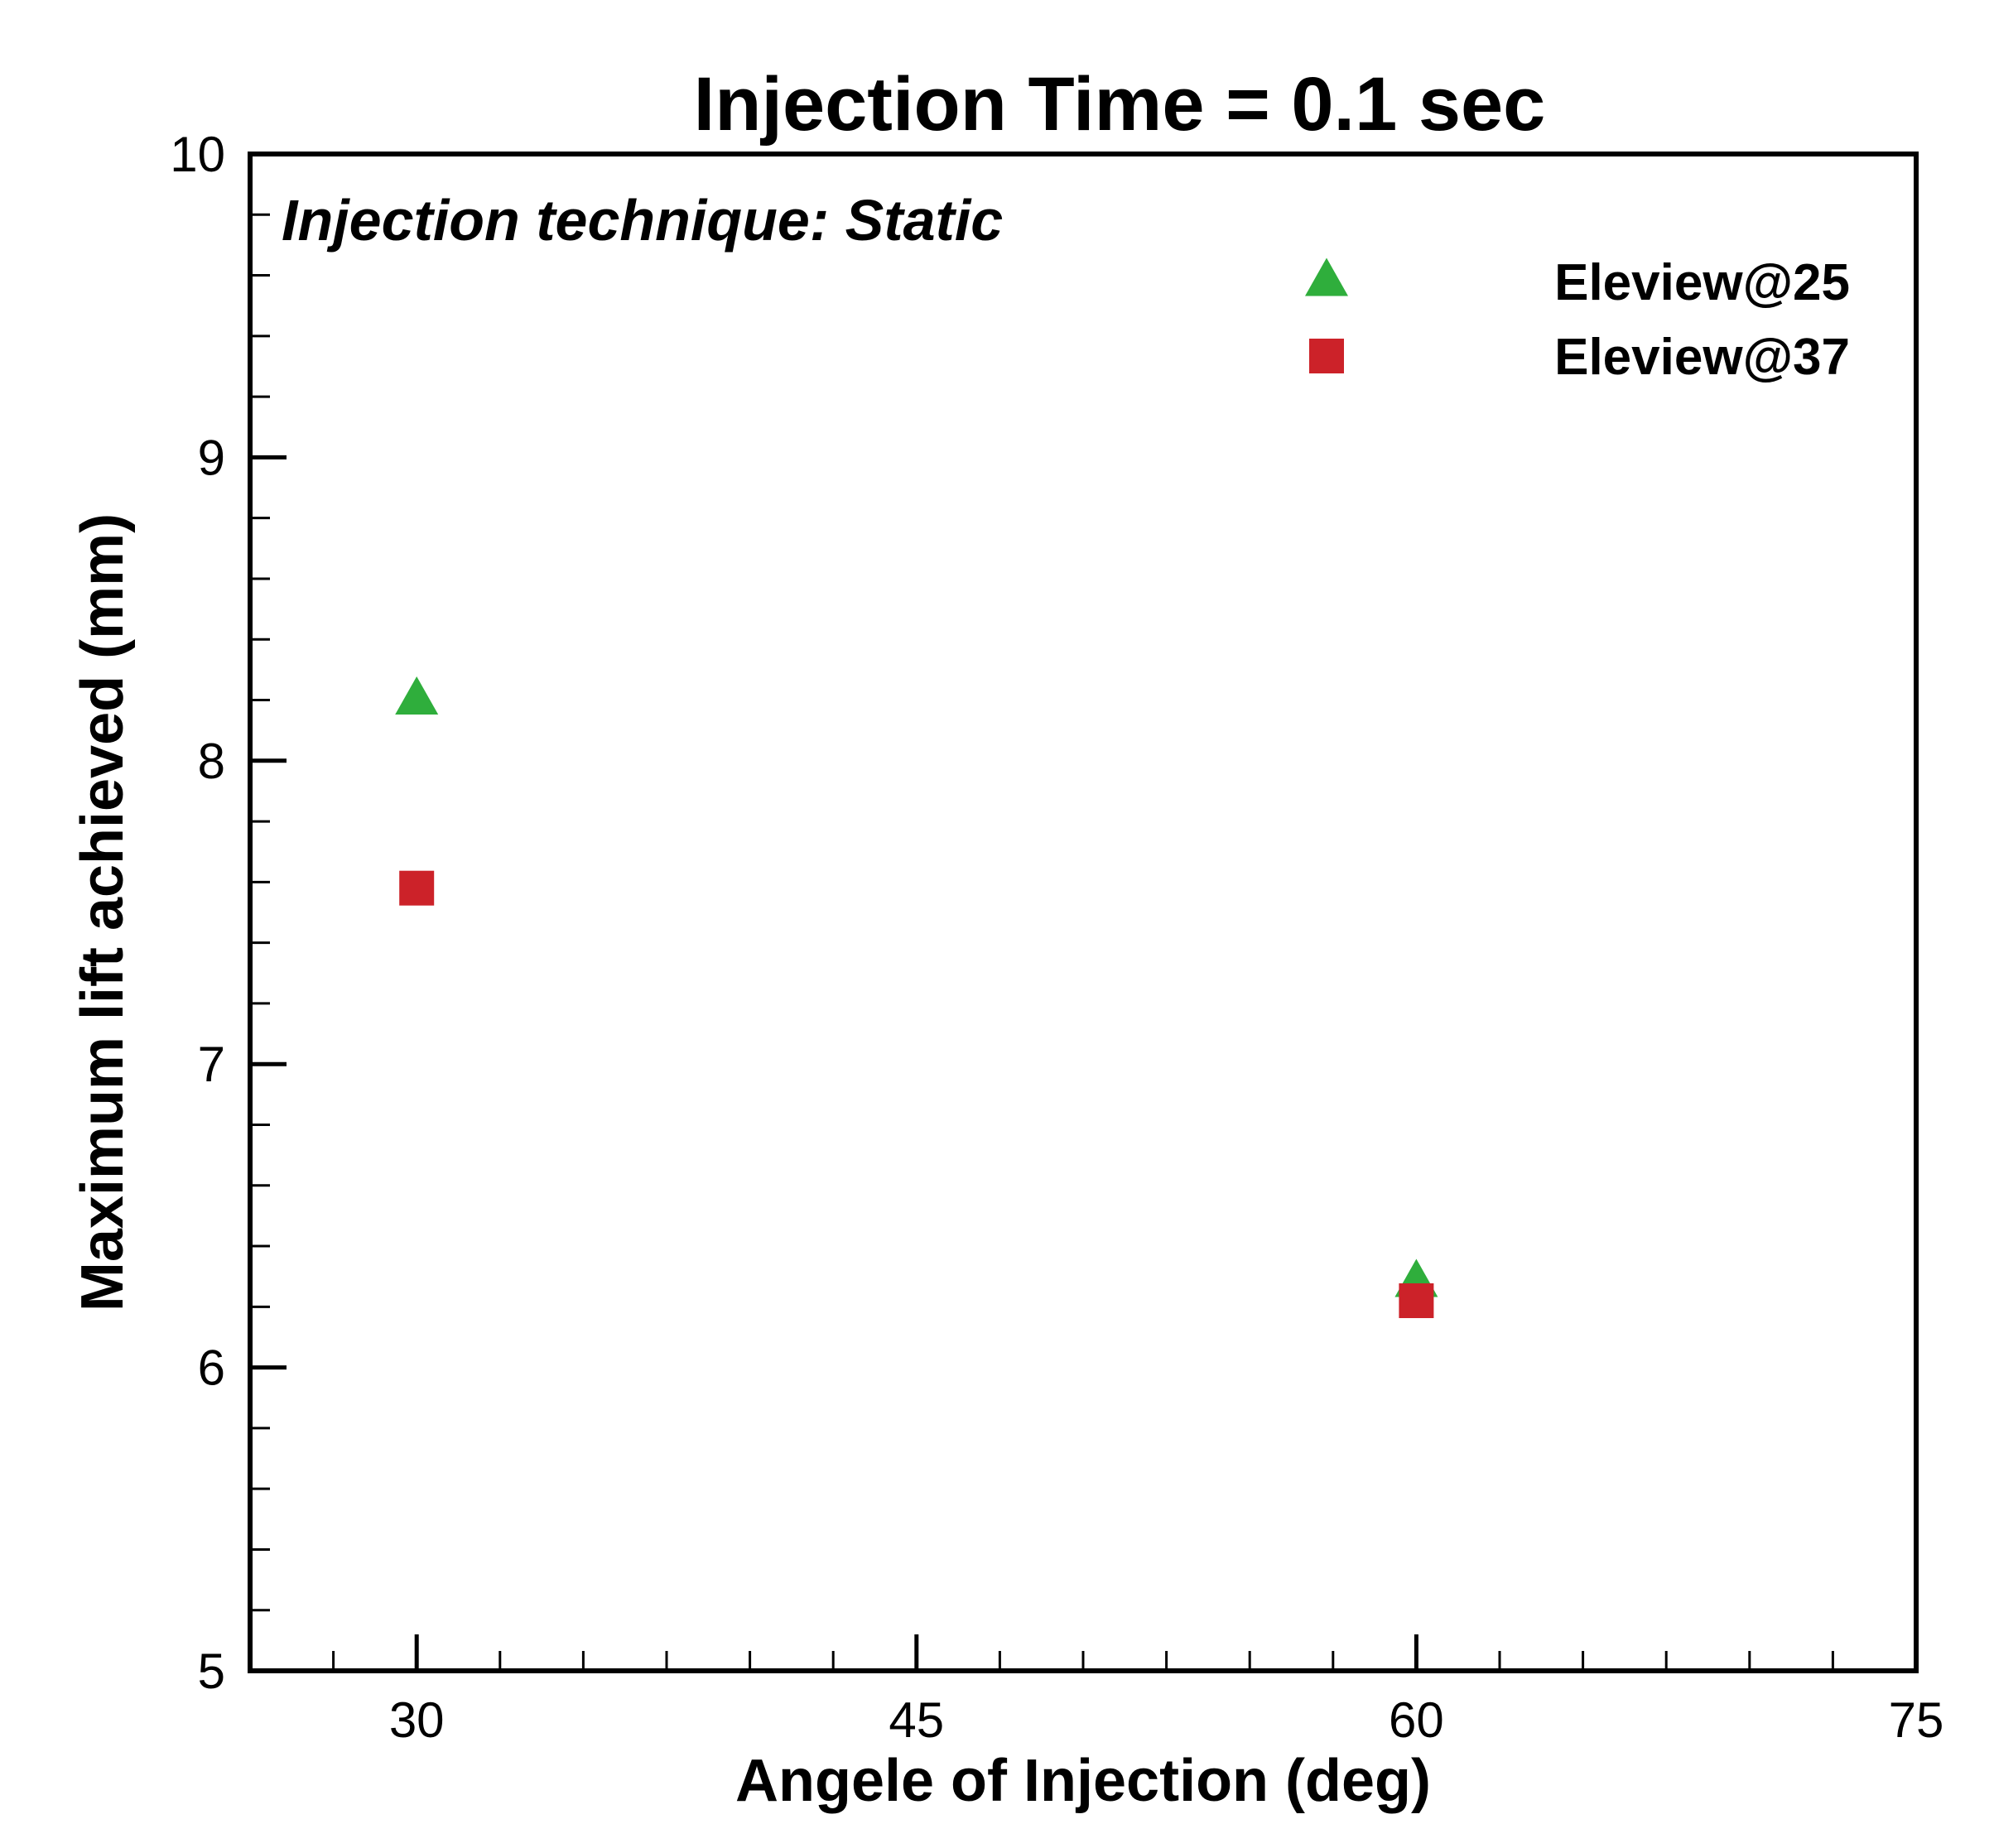  What do you see at coordinates (1120, 105) in the screenshot?
I see `chart-title: Injection Time = 0.1 sec` at bounding box center [1120, 105].